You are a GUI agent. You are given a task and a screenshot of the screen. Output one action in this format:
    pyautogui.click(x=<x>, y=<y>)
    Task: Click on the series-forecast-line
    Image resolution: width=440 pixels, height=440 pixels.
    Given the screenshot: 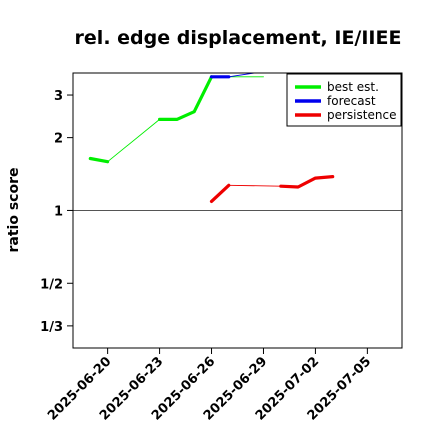 What is the action you would take?
    pyautogui.click(x=243, y=75)
    